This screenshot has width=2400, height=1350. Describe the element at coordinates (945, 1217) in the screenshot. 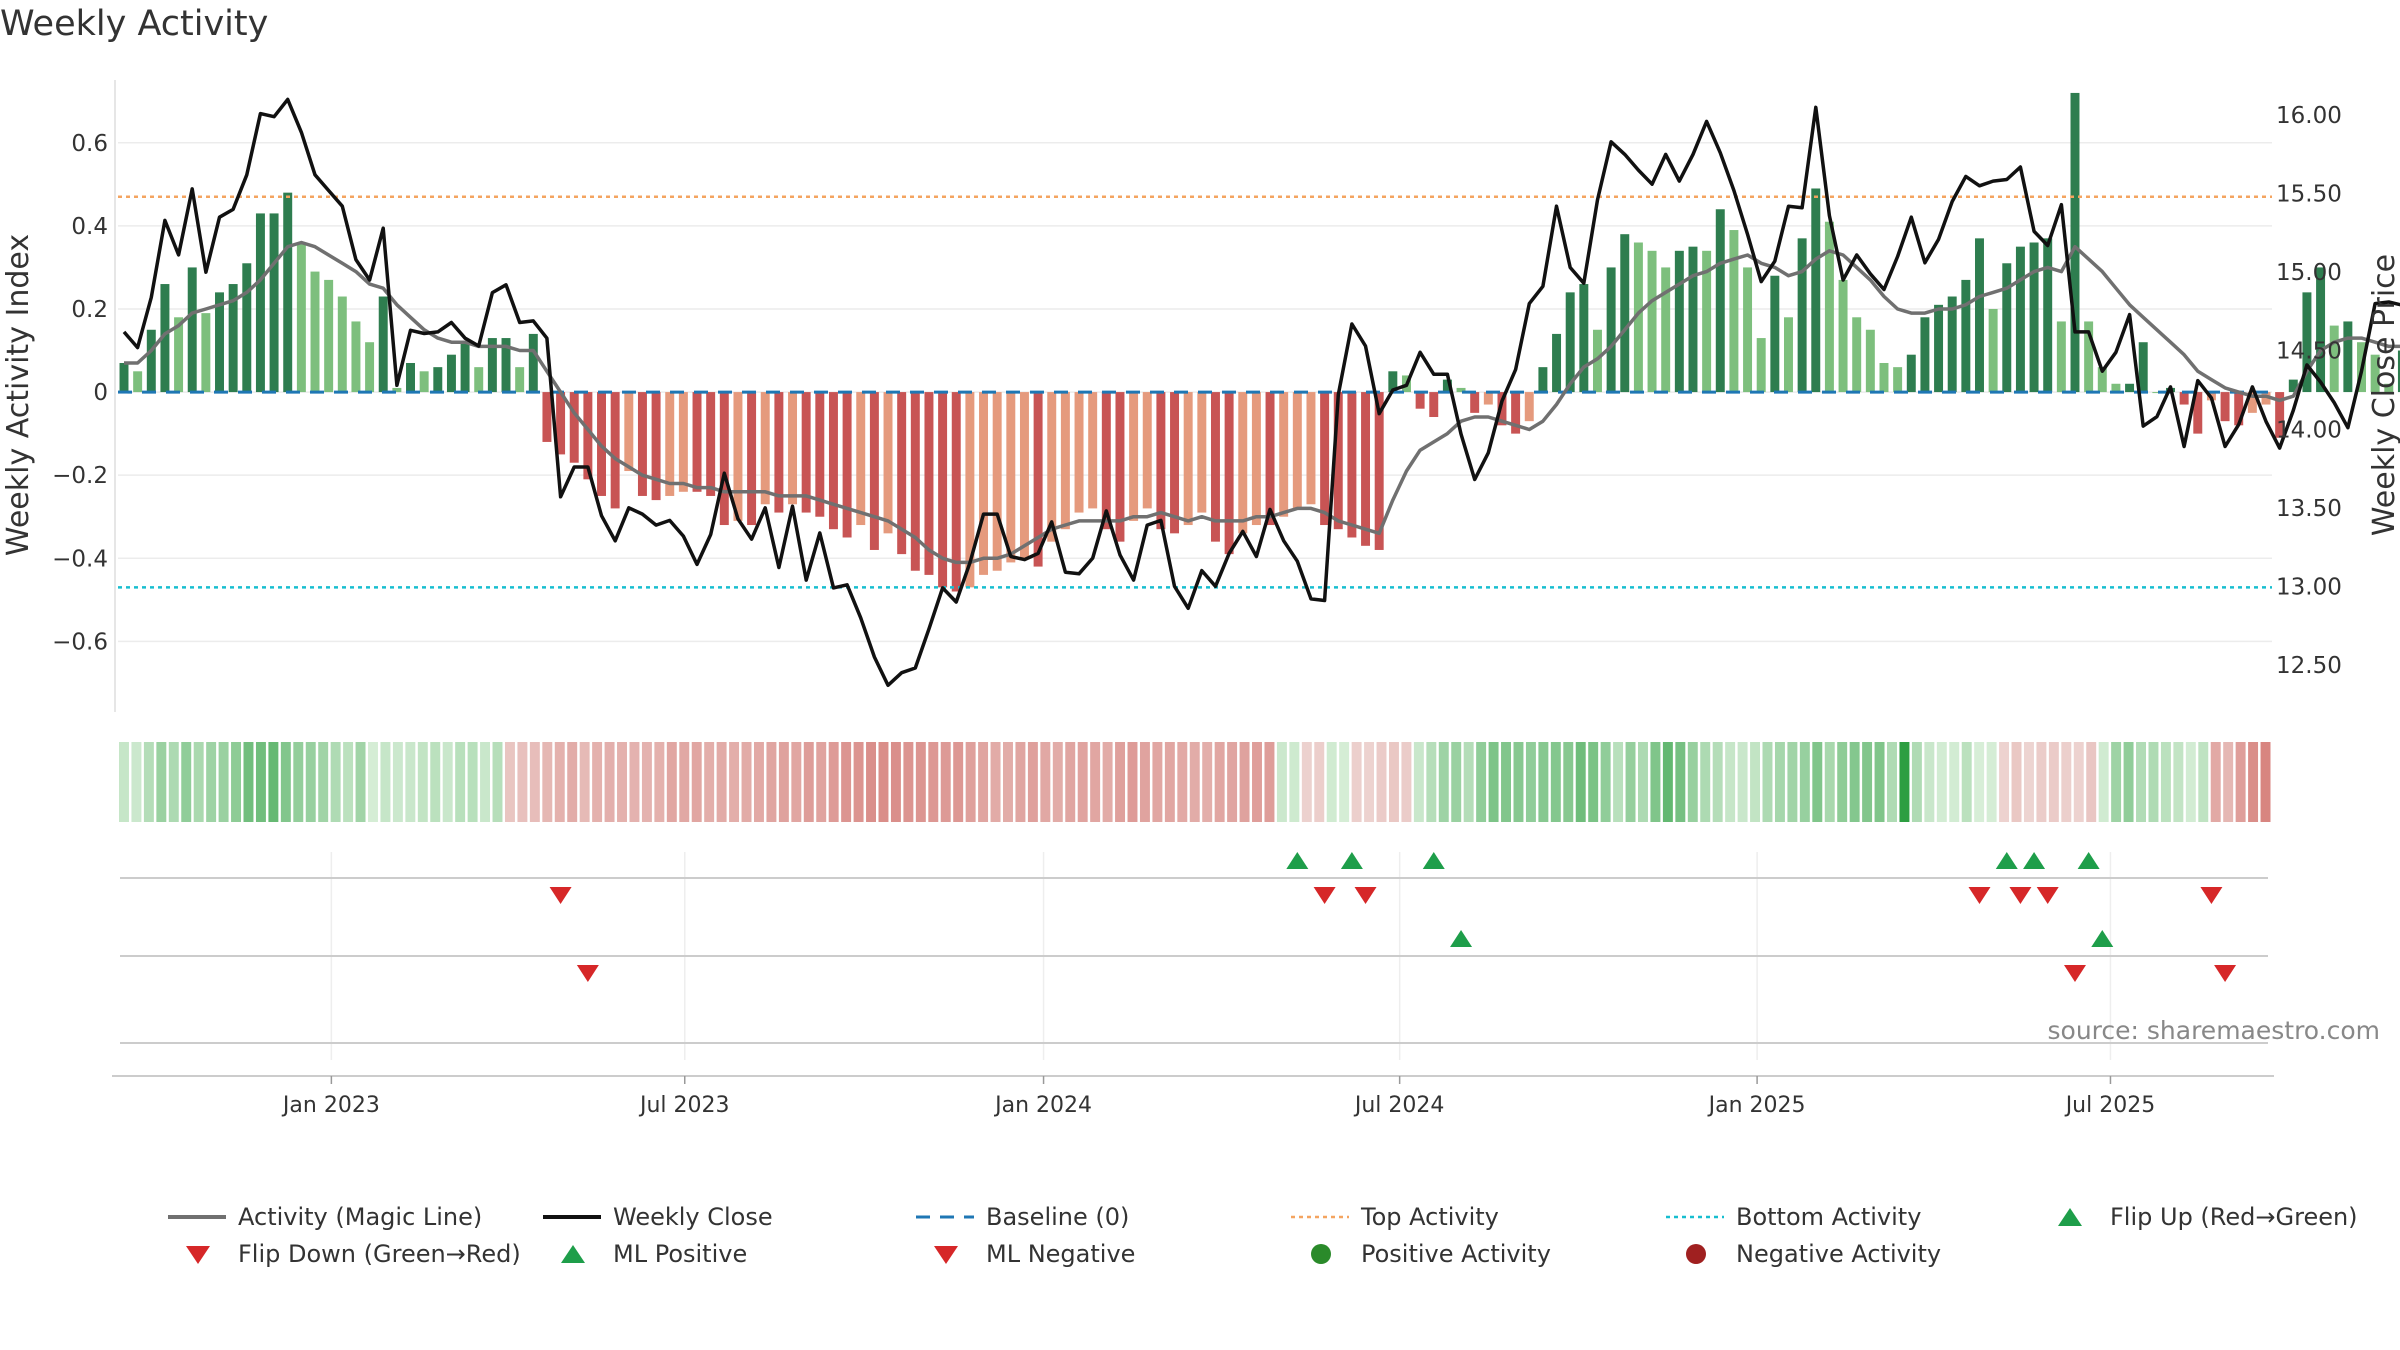

I see `legend-dash-icon` at that location.